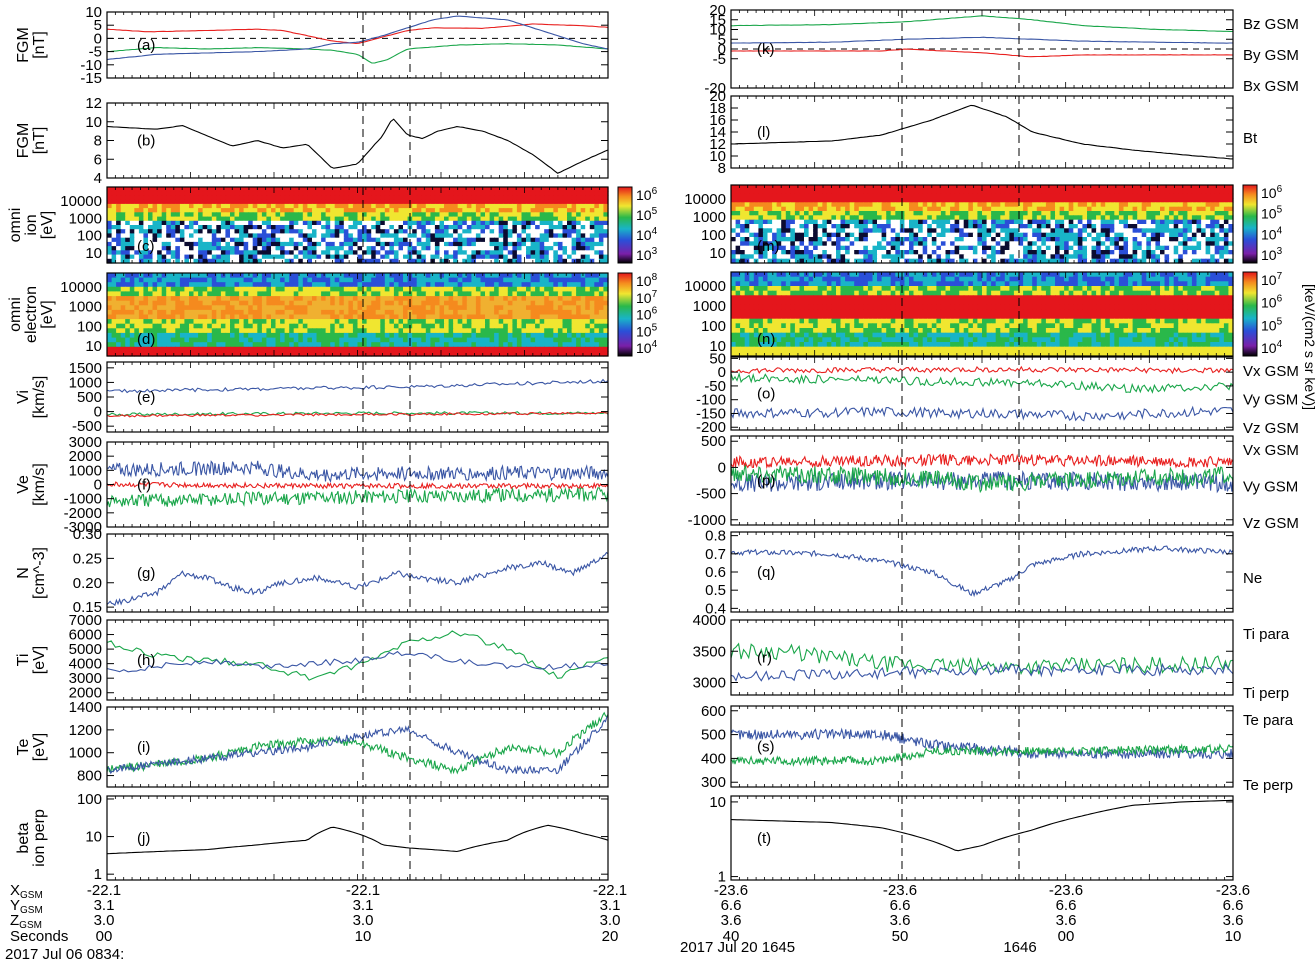  I want to click on y-tick-label: 0.30, so click(87, 534).